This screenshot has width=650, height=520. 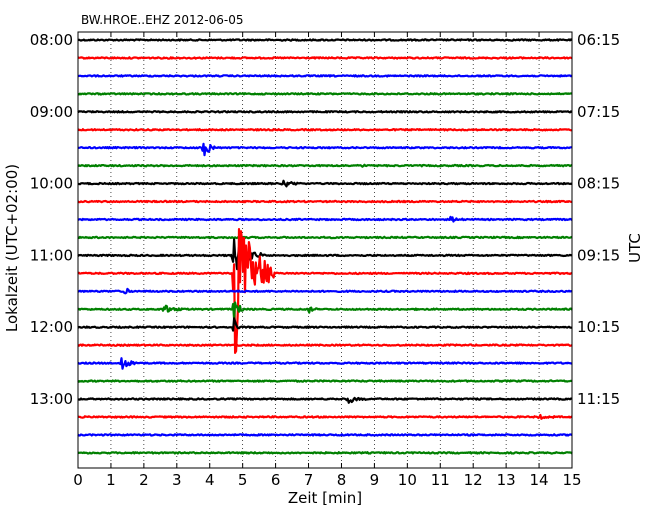 What do you see at coordinates (51, 327) in the screenshot?
I see `left-tick-label: 12:00` at bounding box center [51, 327].